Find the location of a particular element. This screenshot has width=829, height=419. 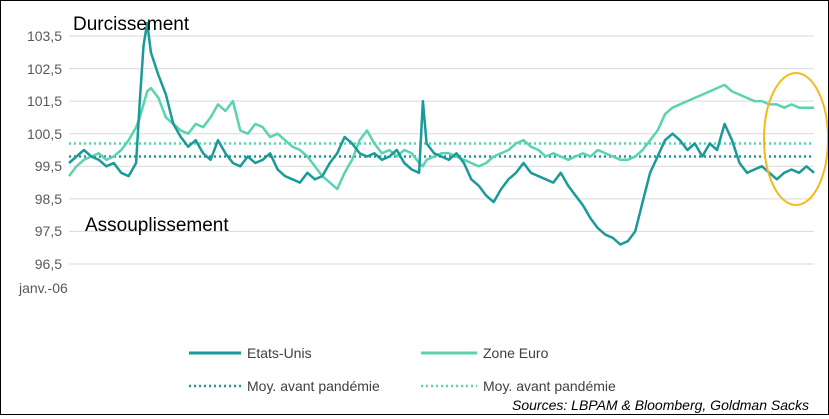

y-tick-label: 100,5 is located at coordinates (44, 134).